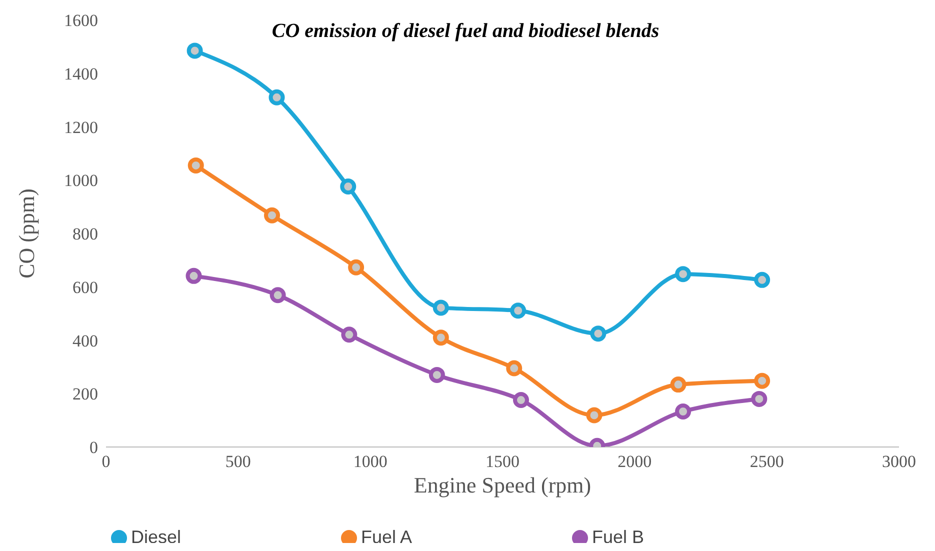 The height and width of the screenshot is (551, 935). What do you see at coordinates (386, 536) in the screenshot?
I see `legend-label: Fuel A` at bounding box center [386, 536].